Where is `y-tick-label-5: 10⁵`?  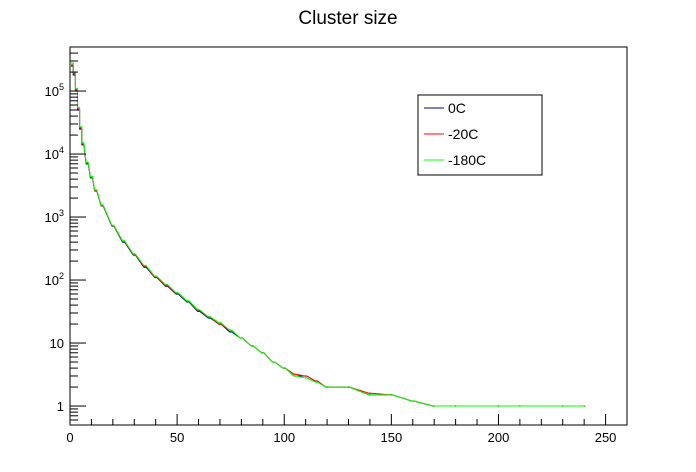 y-tick-label-5: 10⁵ is located at coordinates (54, 90).